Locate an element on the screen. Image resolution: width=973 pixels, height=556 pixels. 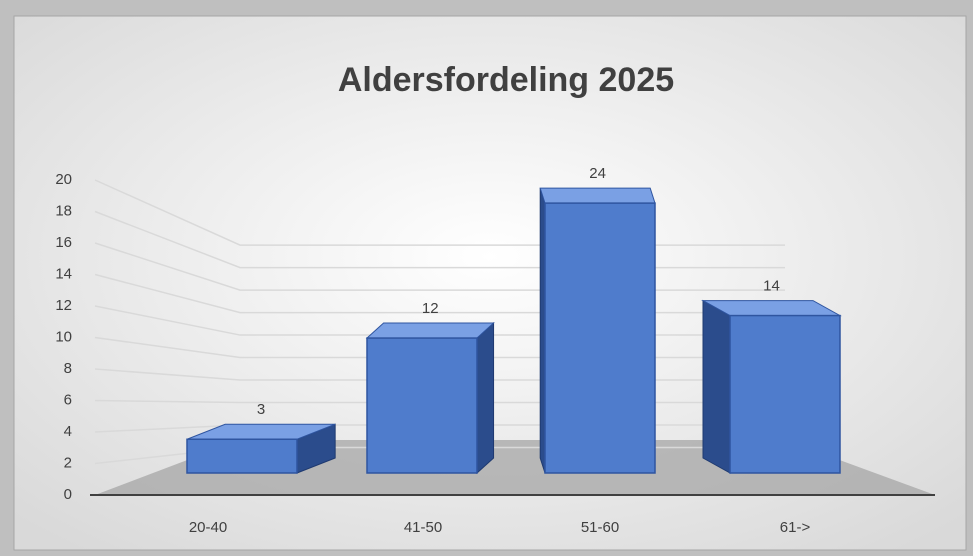
bar-group: 14 is located at coordinates (771, 376).